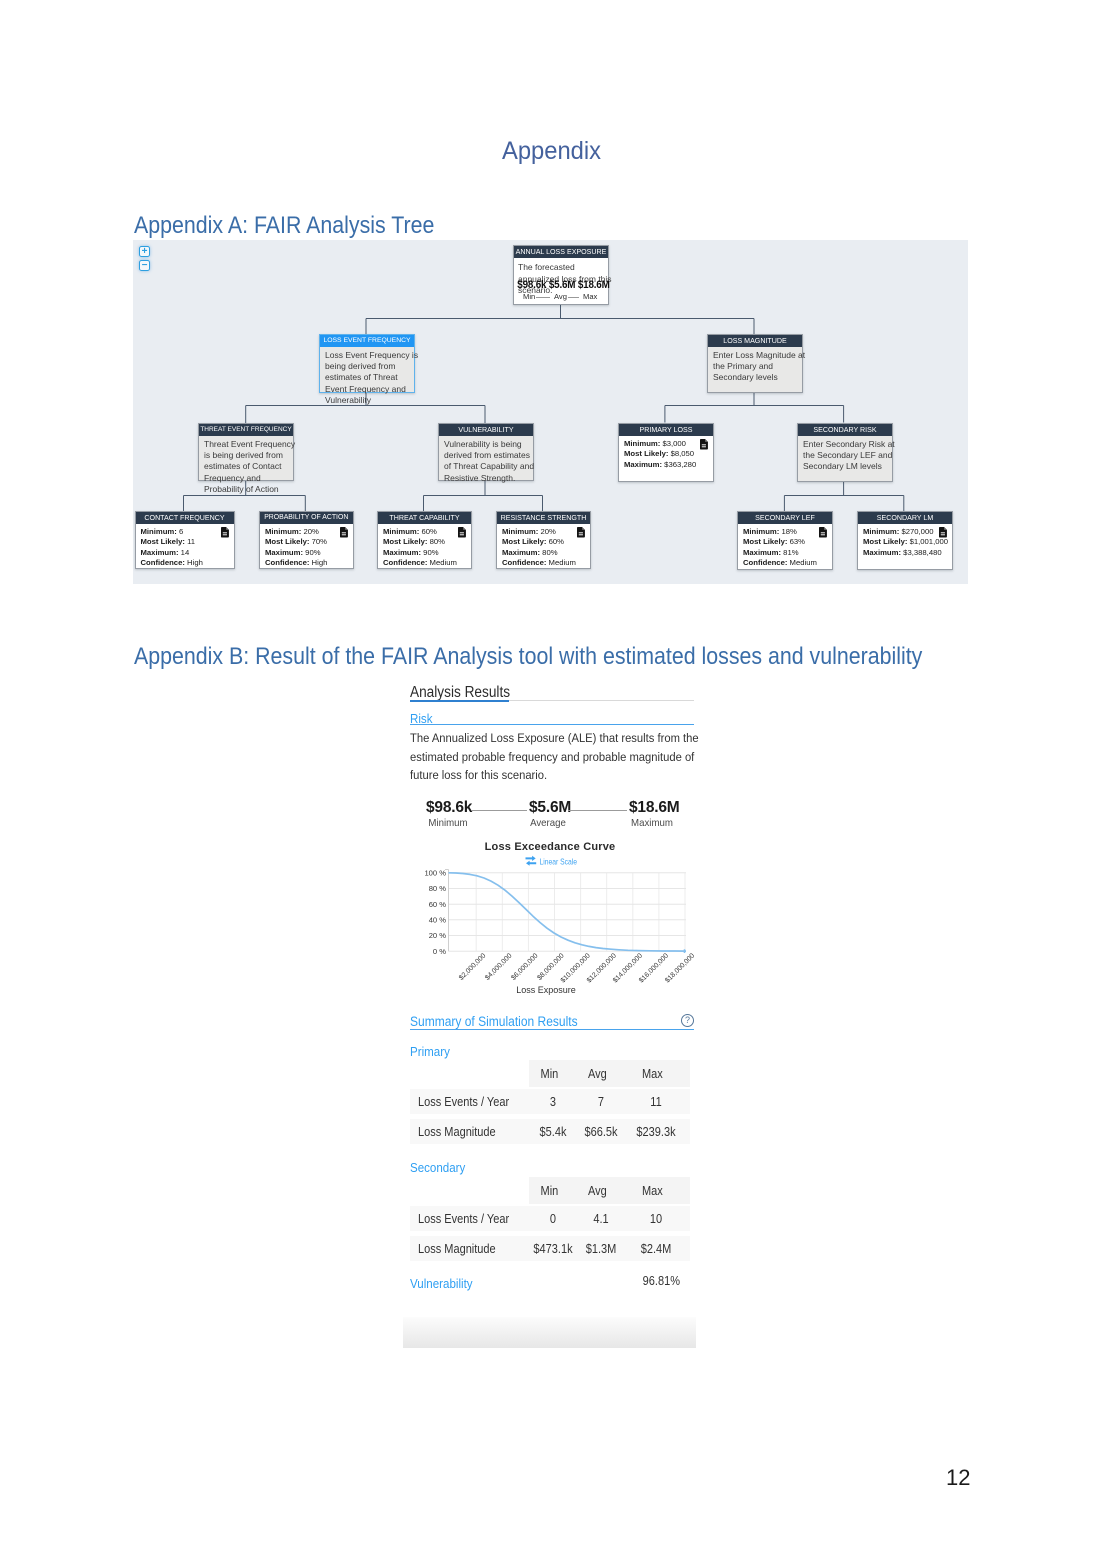 The image size is (1100, 1556). What do you see at coordinates (559, 862) in the screenshot?
I see `svg-text: Linear Scale` at bounding box center [559, 862].